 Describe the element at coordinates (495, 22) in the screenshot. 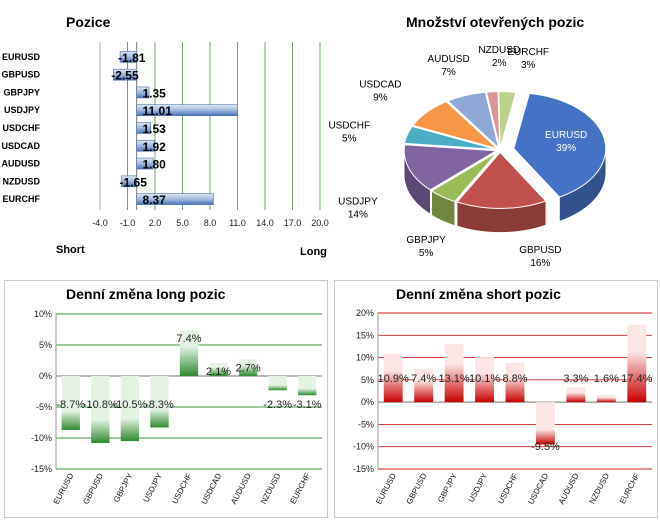

I see `open-positions-title: Množství otevřených pozic` at that location.